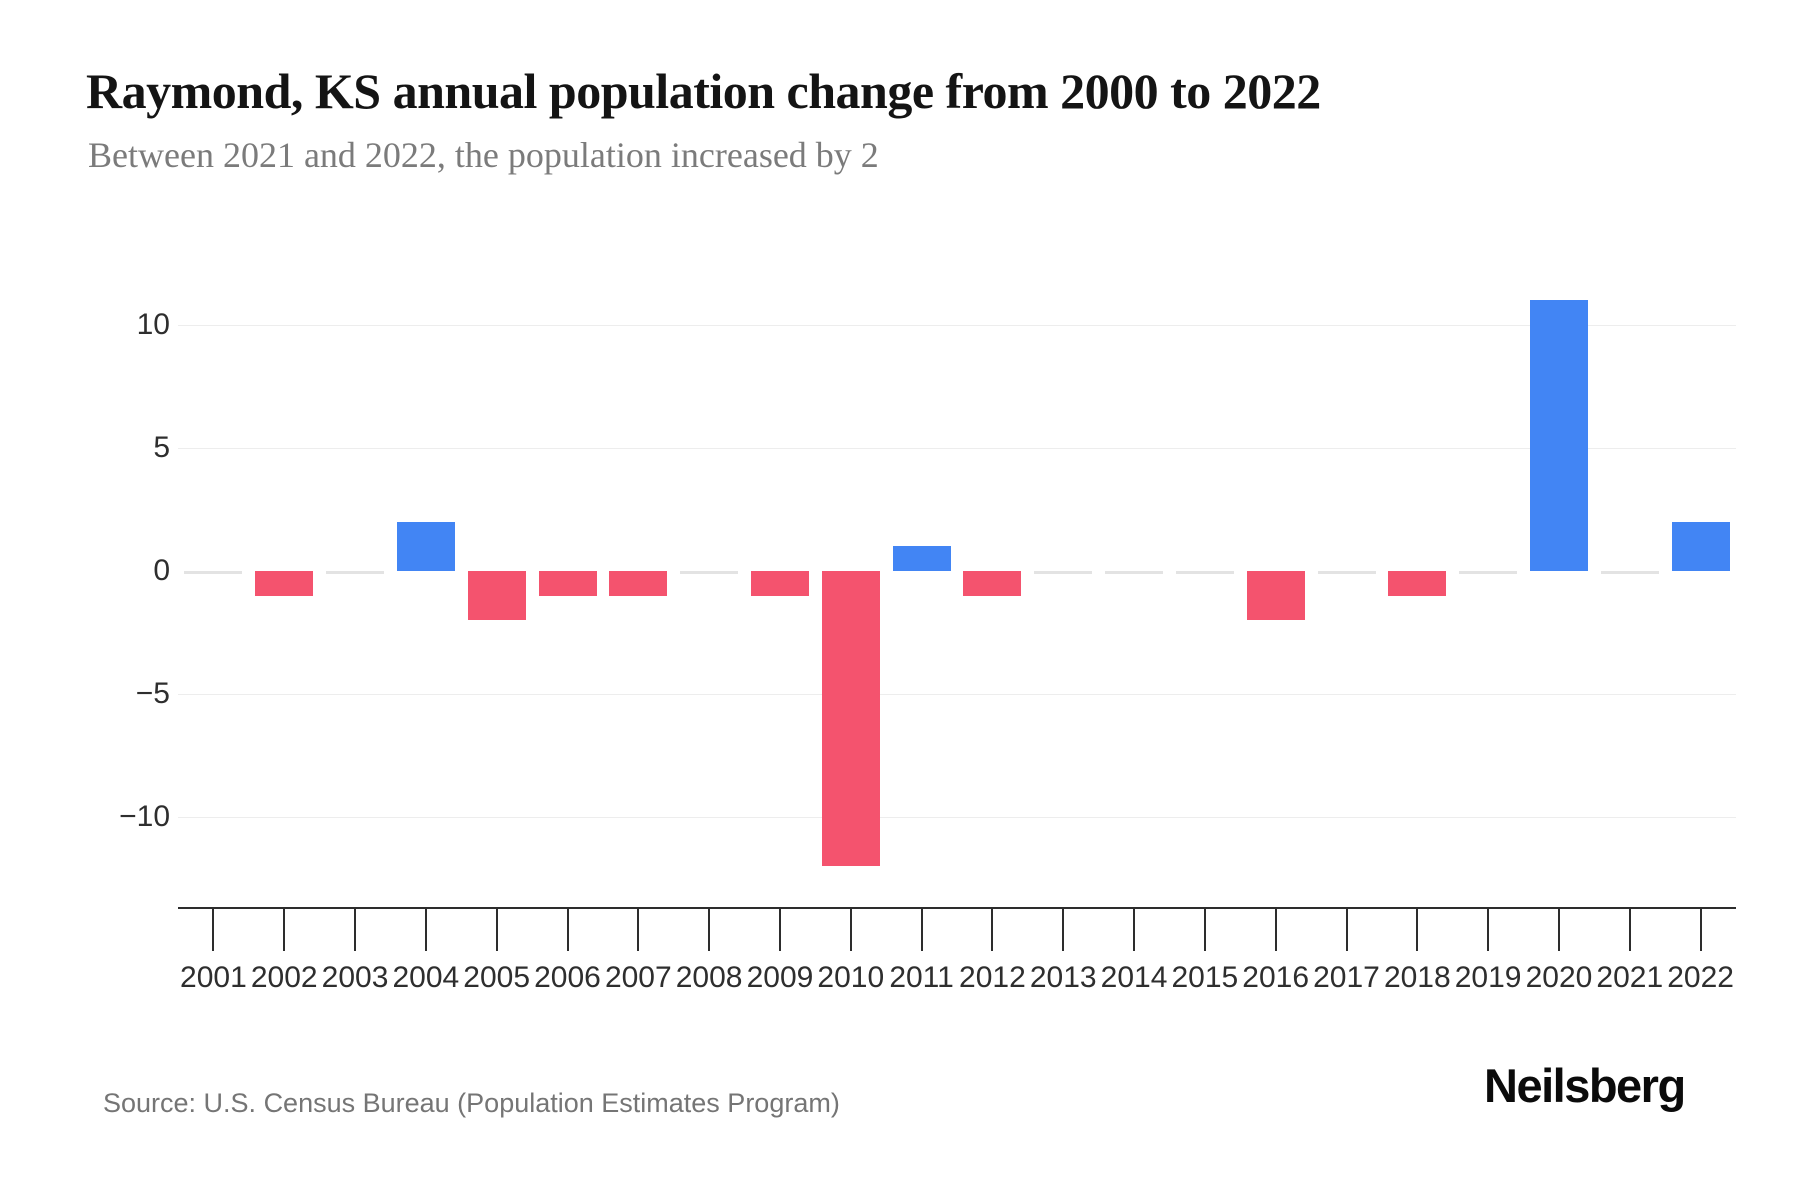  Describe the element at coordinates (1204, 572) in the screenshot. I see `zero-dash-2015` at that location.